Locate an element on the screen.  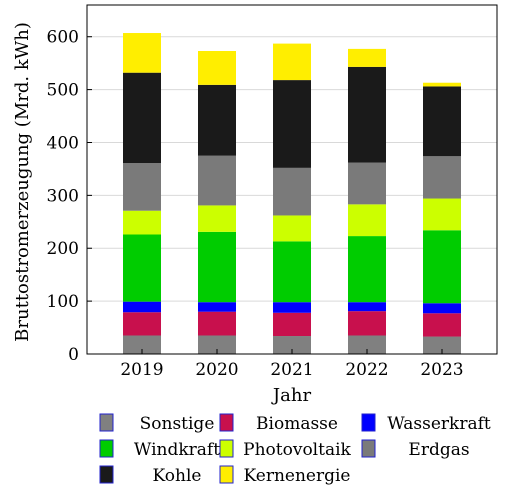
x-tick-label: 2019 is located at coordinates (141, 370).